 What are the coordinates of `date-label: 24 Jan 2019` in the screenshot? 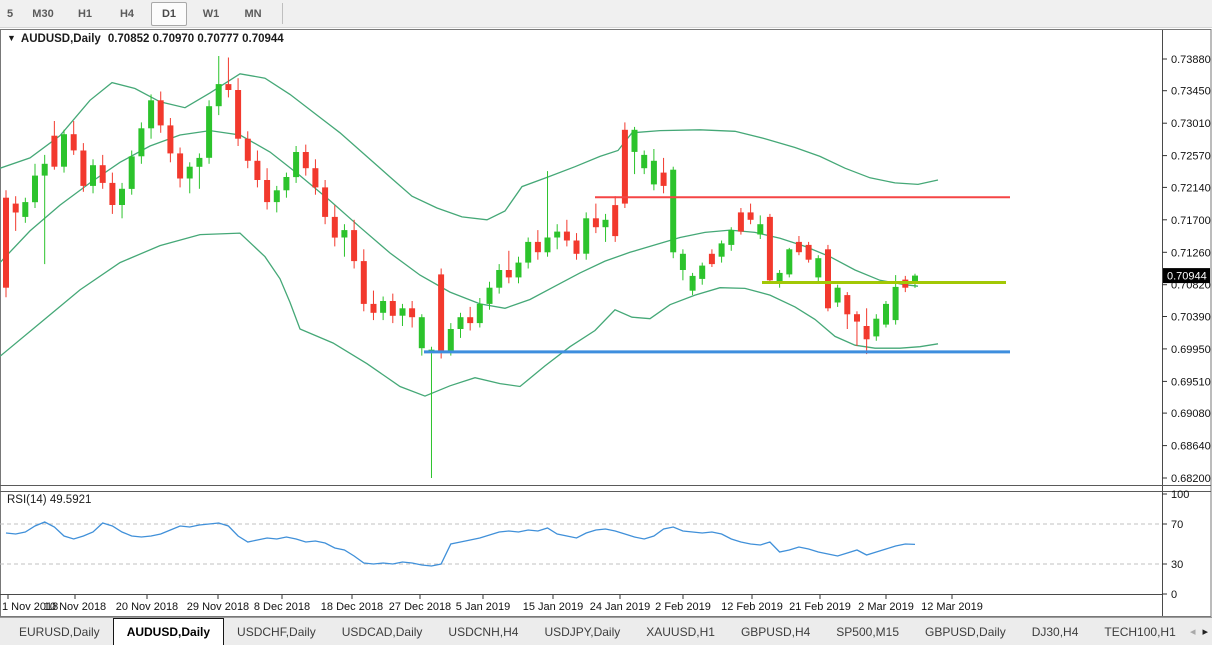 It's located at (620, 607).